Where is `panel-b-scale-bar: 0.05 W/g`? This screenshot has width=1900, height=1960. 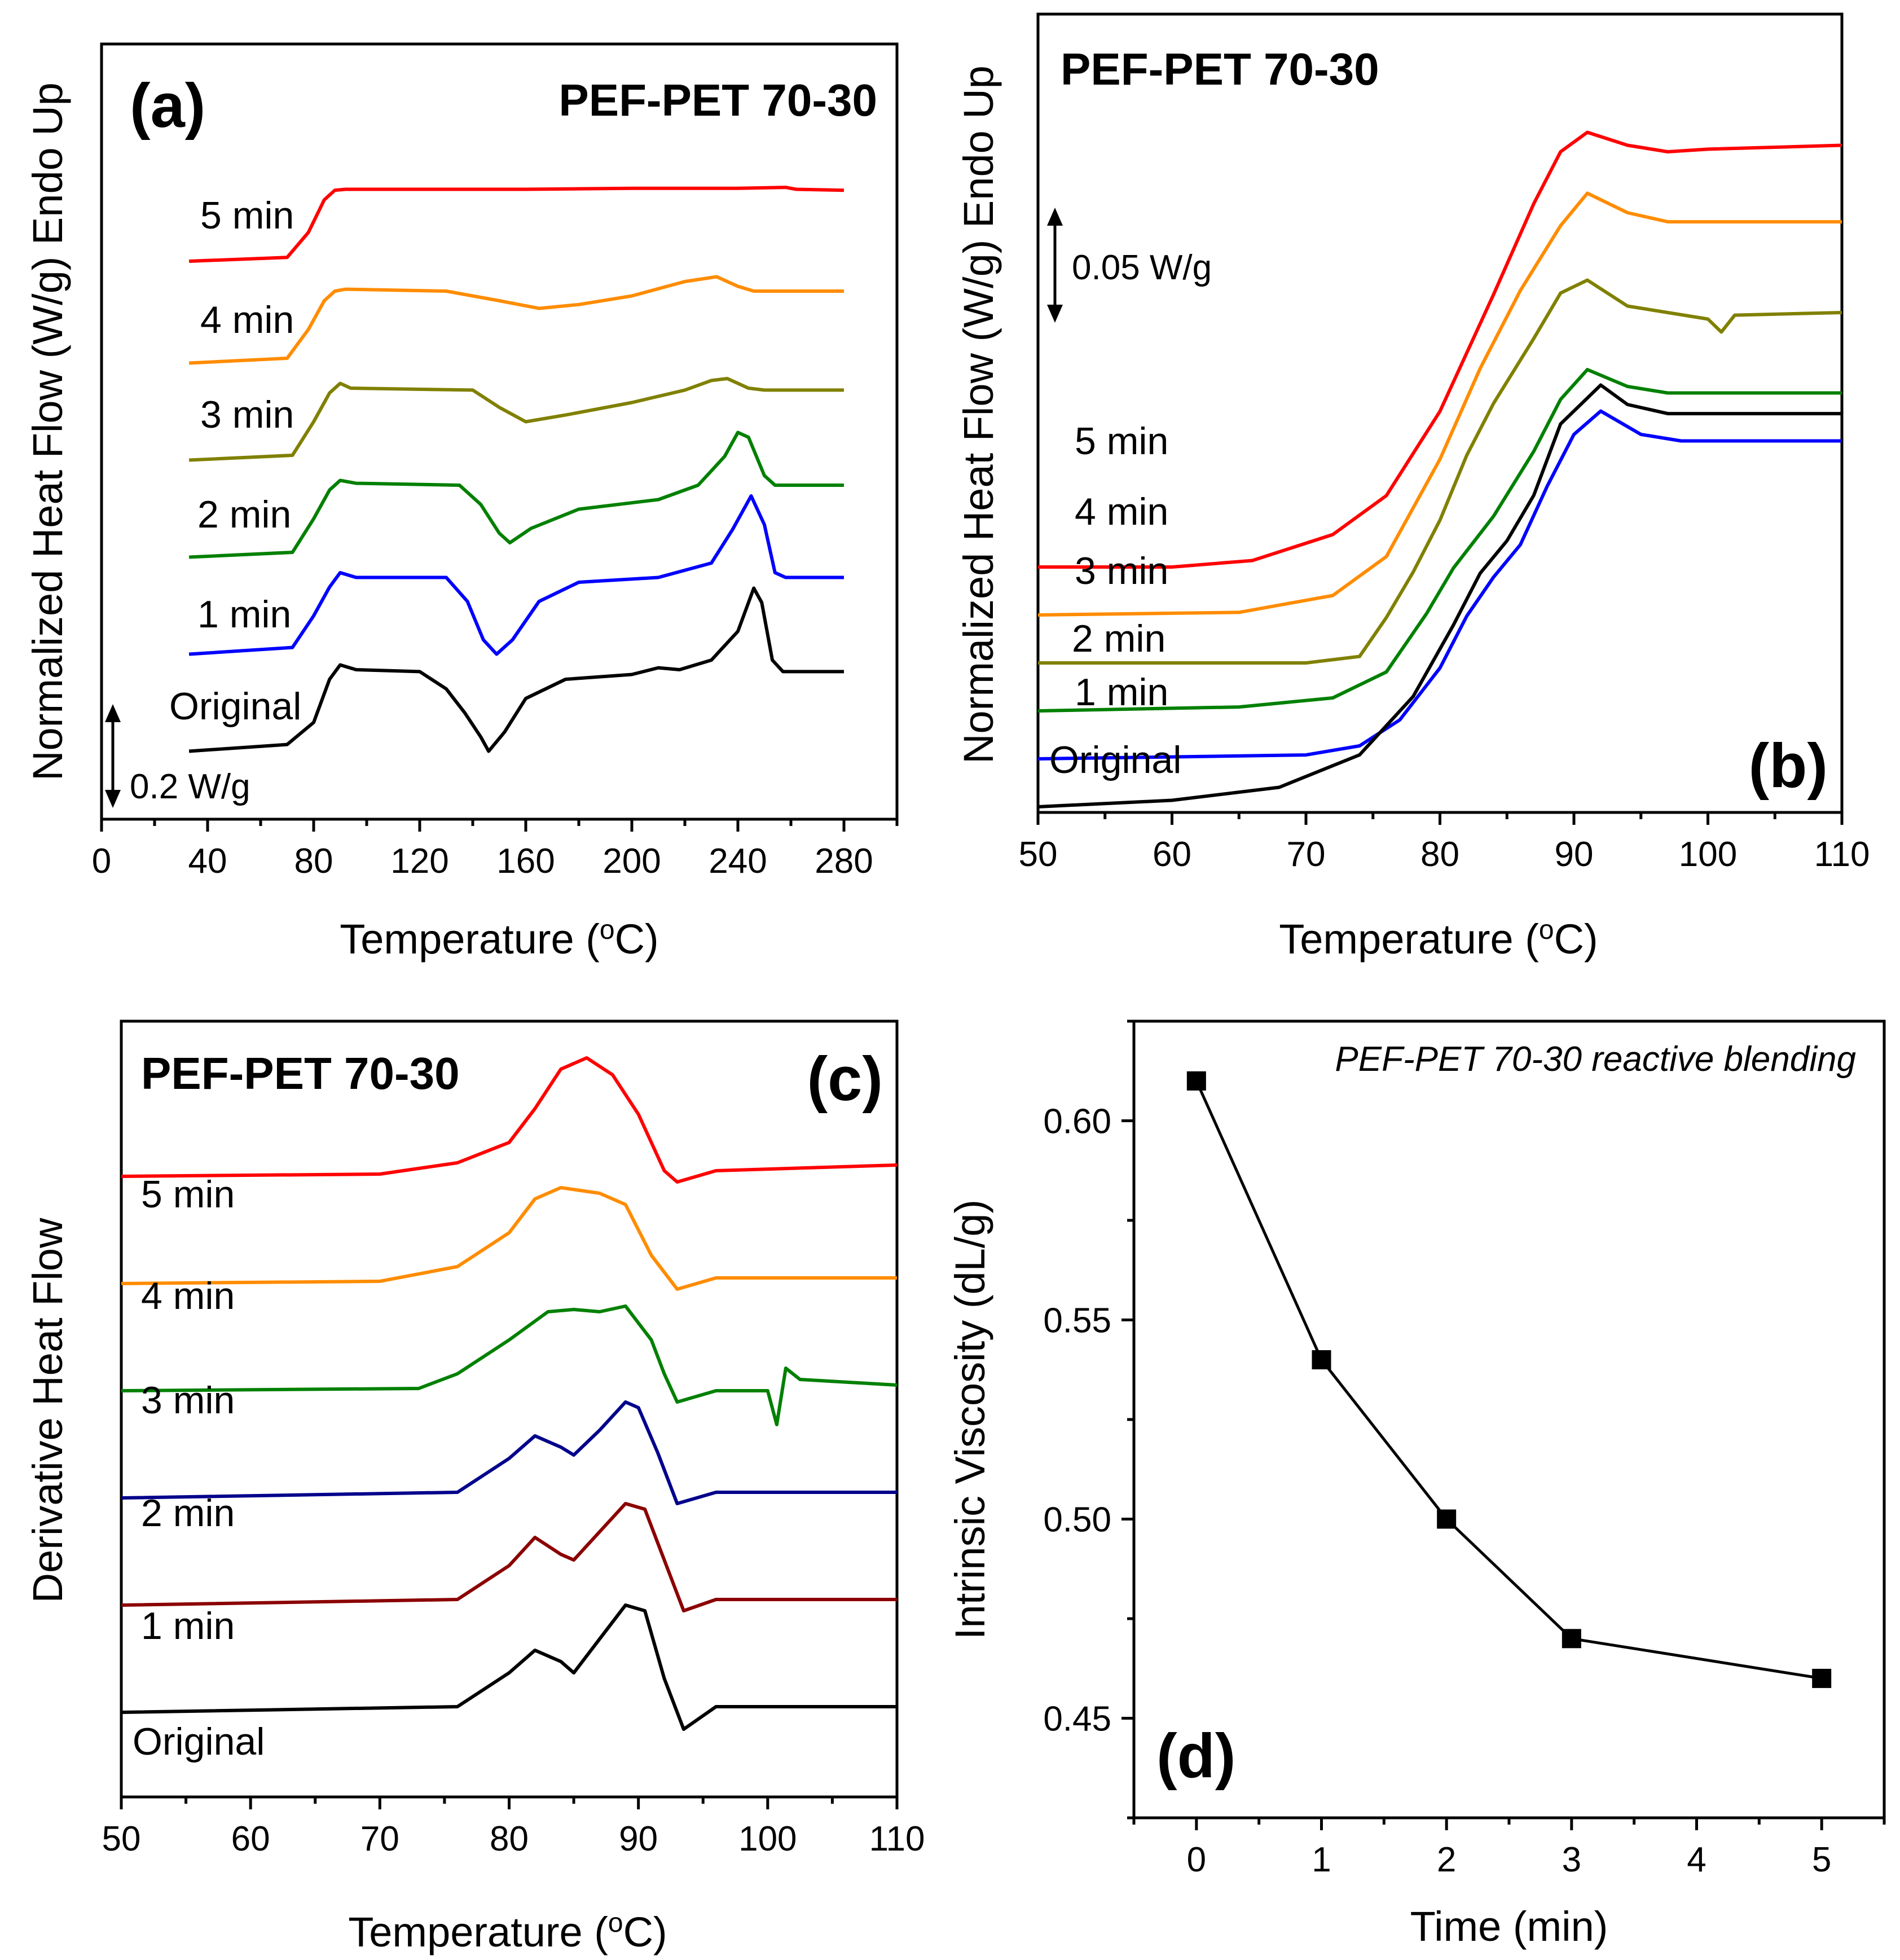
panel-b-scale-bar: 0.05 W/g is located at coordinates (1129, 265).